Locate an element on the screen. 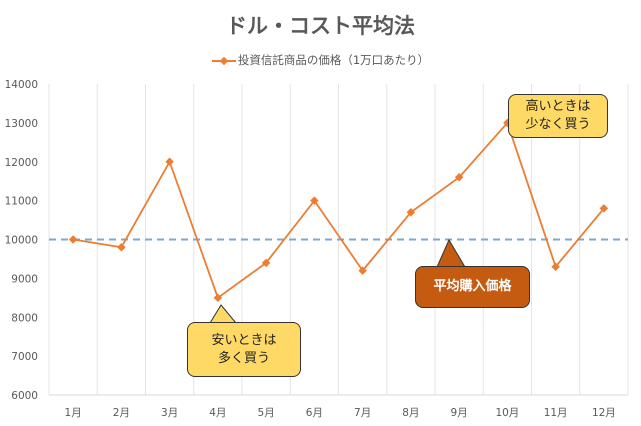 Image resolution: width=641 pixels, height=426 pixels. x-tick-label: 3月 is located at coordinates (169, 413).